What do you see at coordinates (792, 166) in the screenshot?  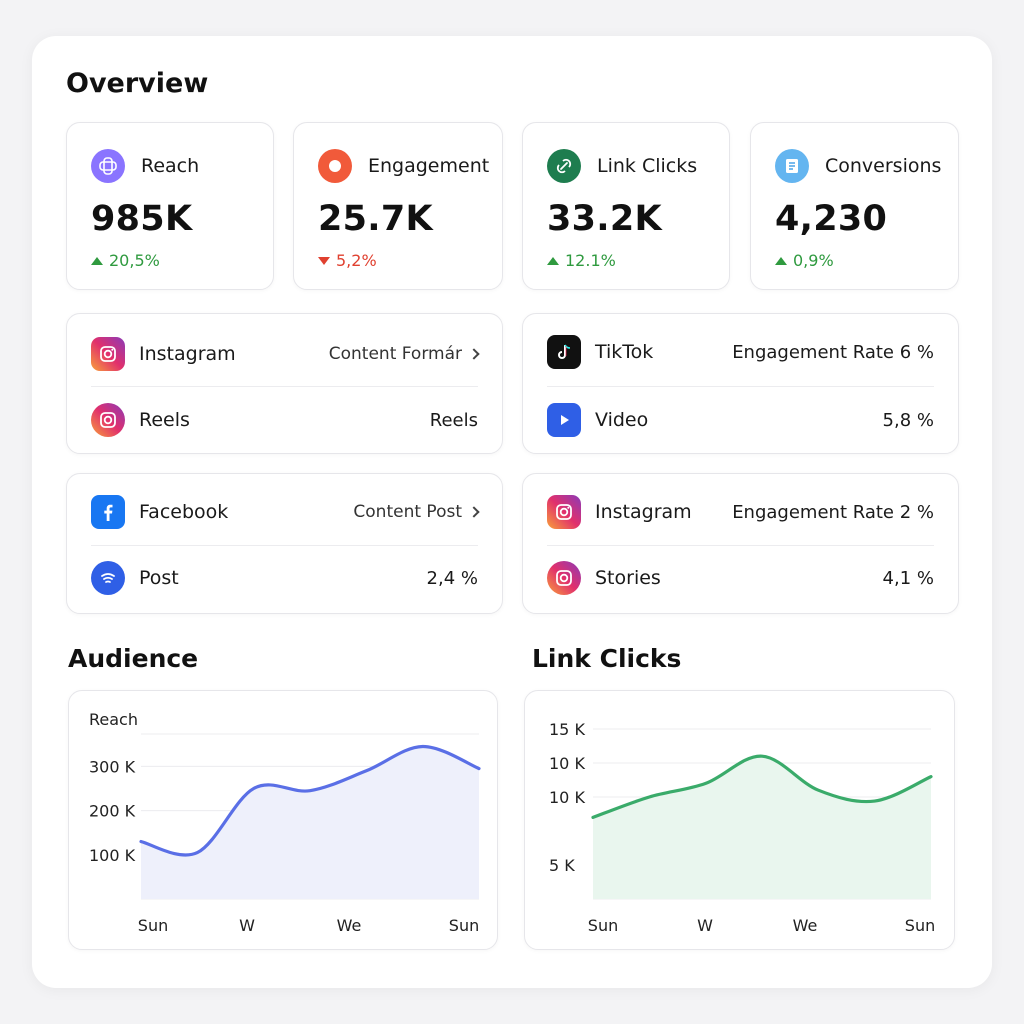 I see `conversions-icon` at bounding box center [792, 166].